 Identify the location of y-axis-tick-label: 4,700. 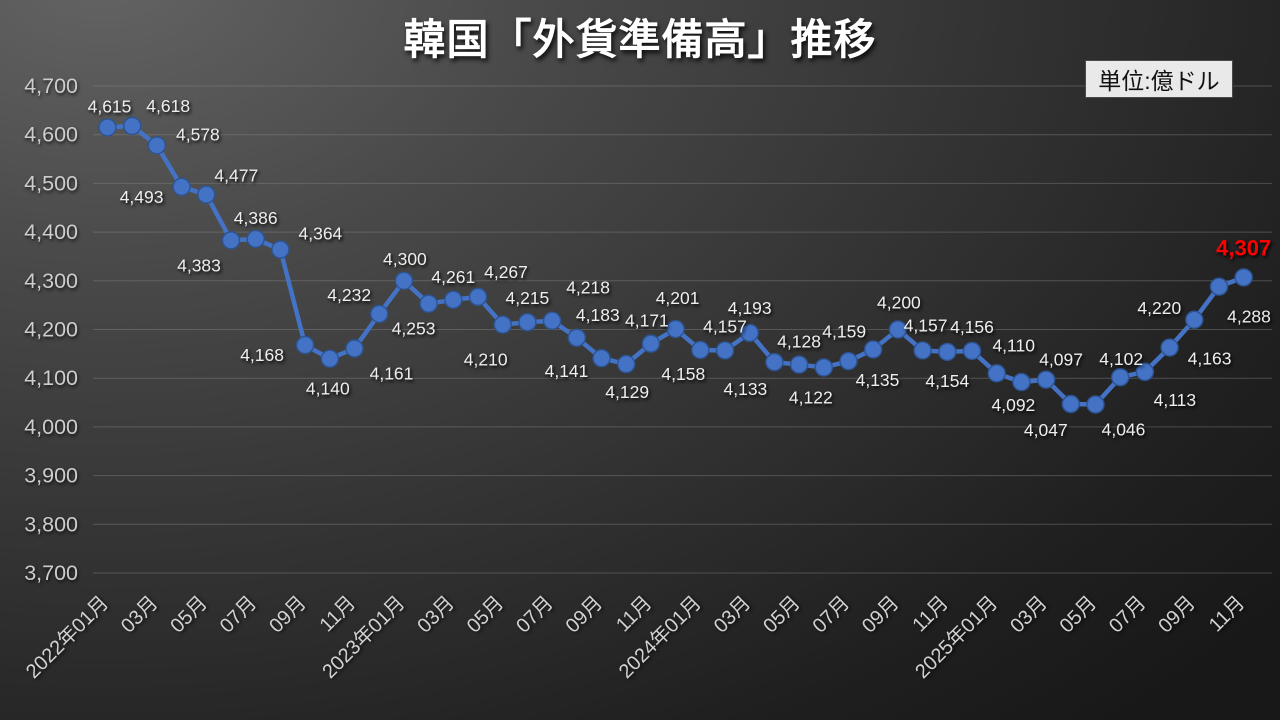
(51, 86).